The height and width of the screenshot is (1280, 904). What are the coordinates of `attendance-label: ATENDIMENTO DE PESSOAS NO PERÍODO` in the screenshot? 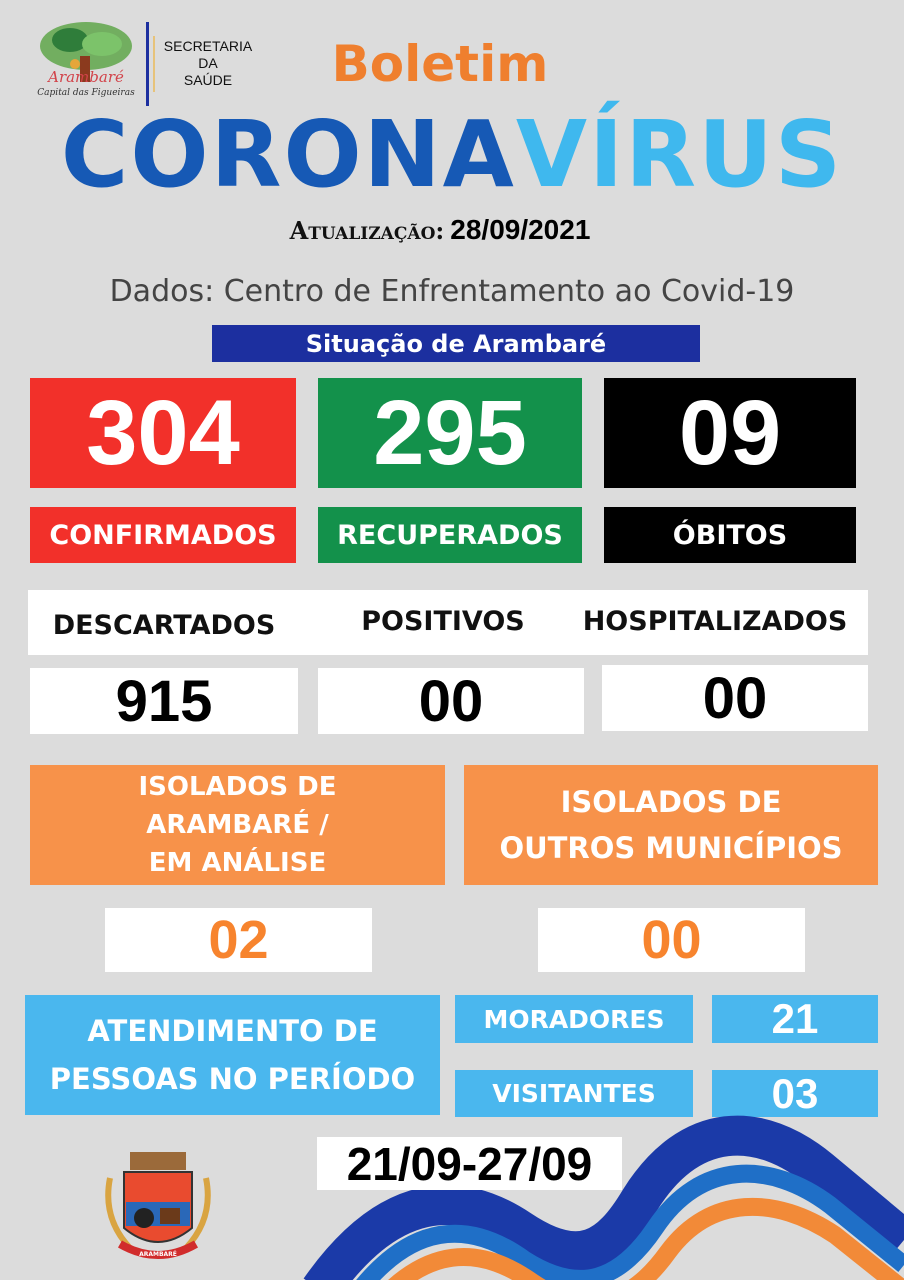 It's located at (232, 1055).